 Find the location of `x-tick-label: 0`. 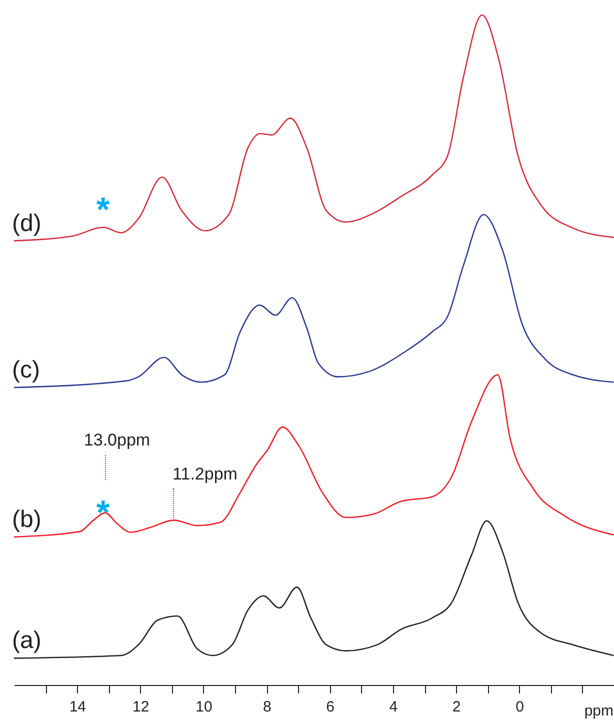

x-tick-label: 0 is located at coordinates (520, 707).